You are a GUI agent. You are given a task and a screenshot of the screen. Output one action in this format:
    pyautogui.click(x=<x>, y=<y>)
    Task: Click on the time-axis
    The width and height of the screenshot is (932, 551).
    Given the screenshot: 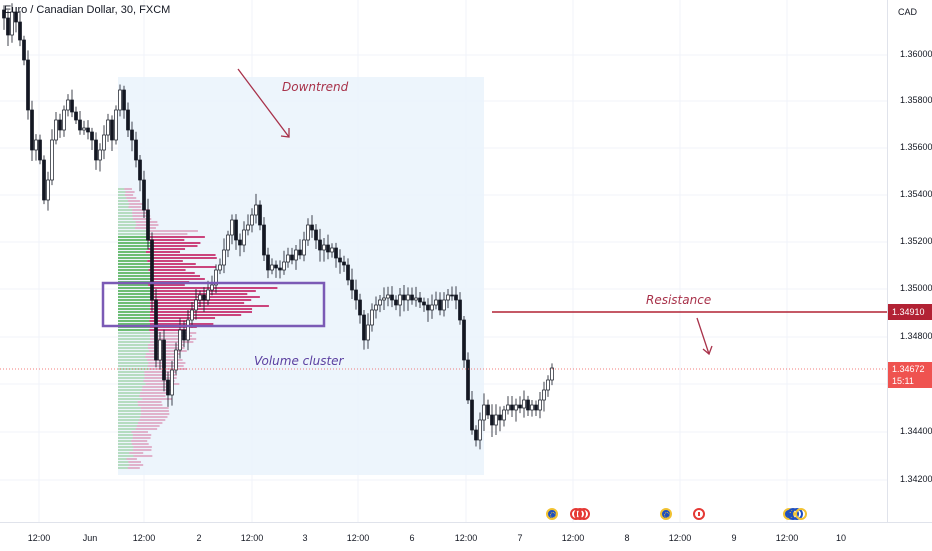 What is the action you would take?
    pyautogui.click(x=466, y=536)
    